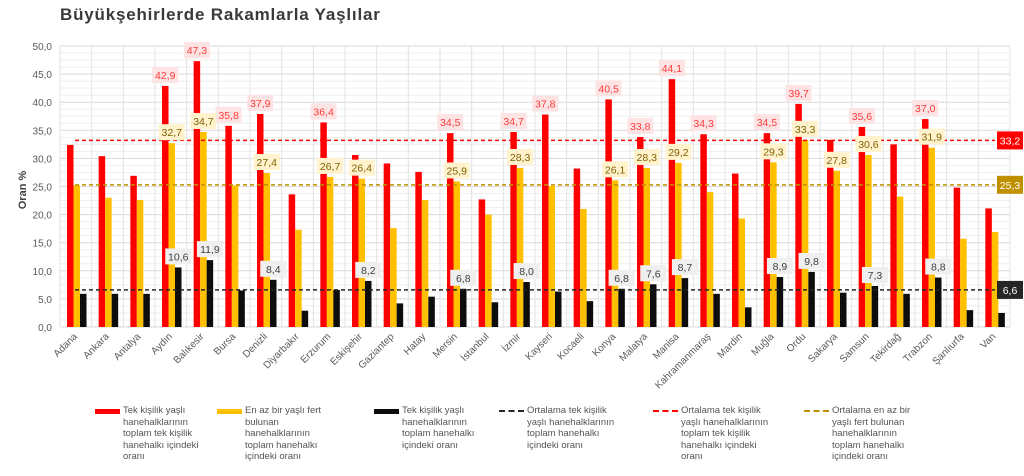  I want to click on data-label: 8,9, so click(780, 267).